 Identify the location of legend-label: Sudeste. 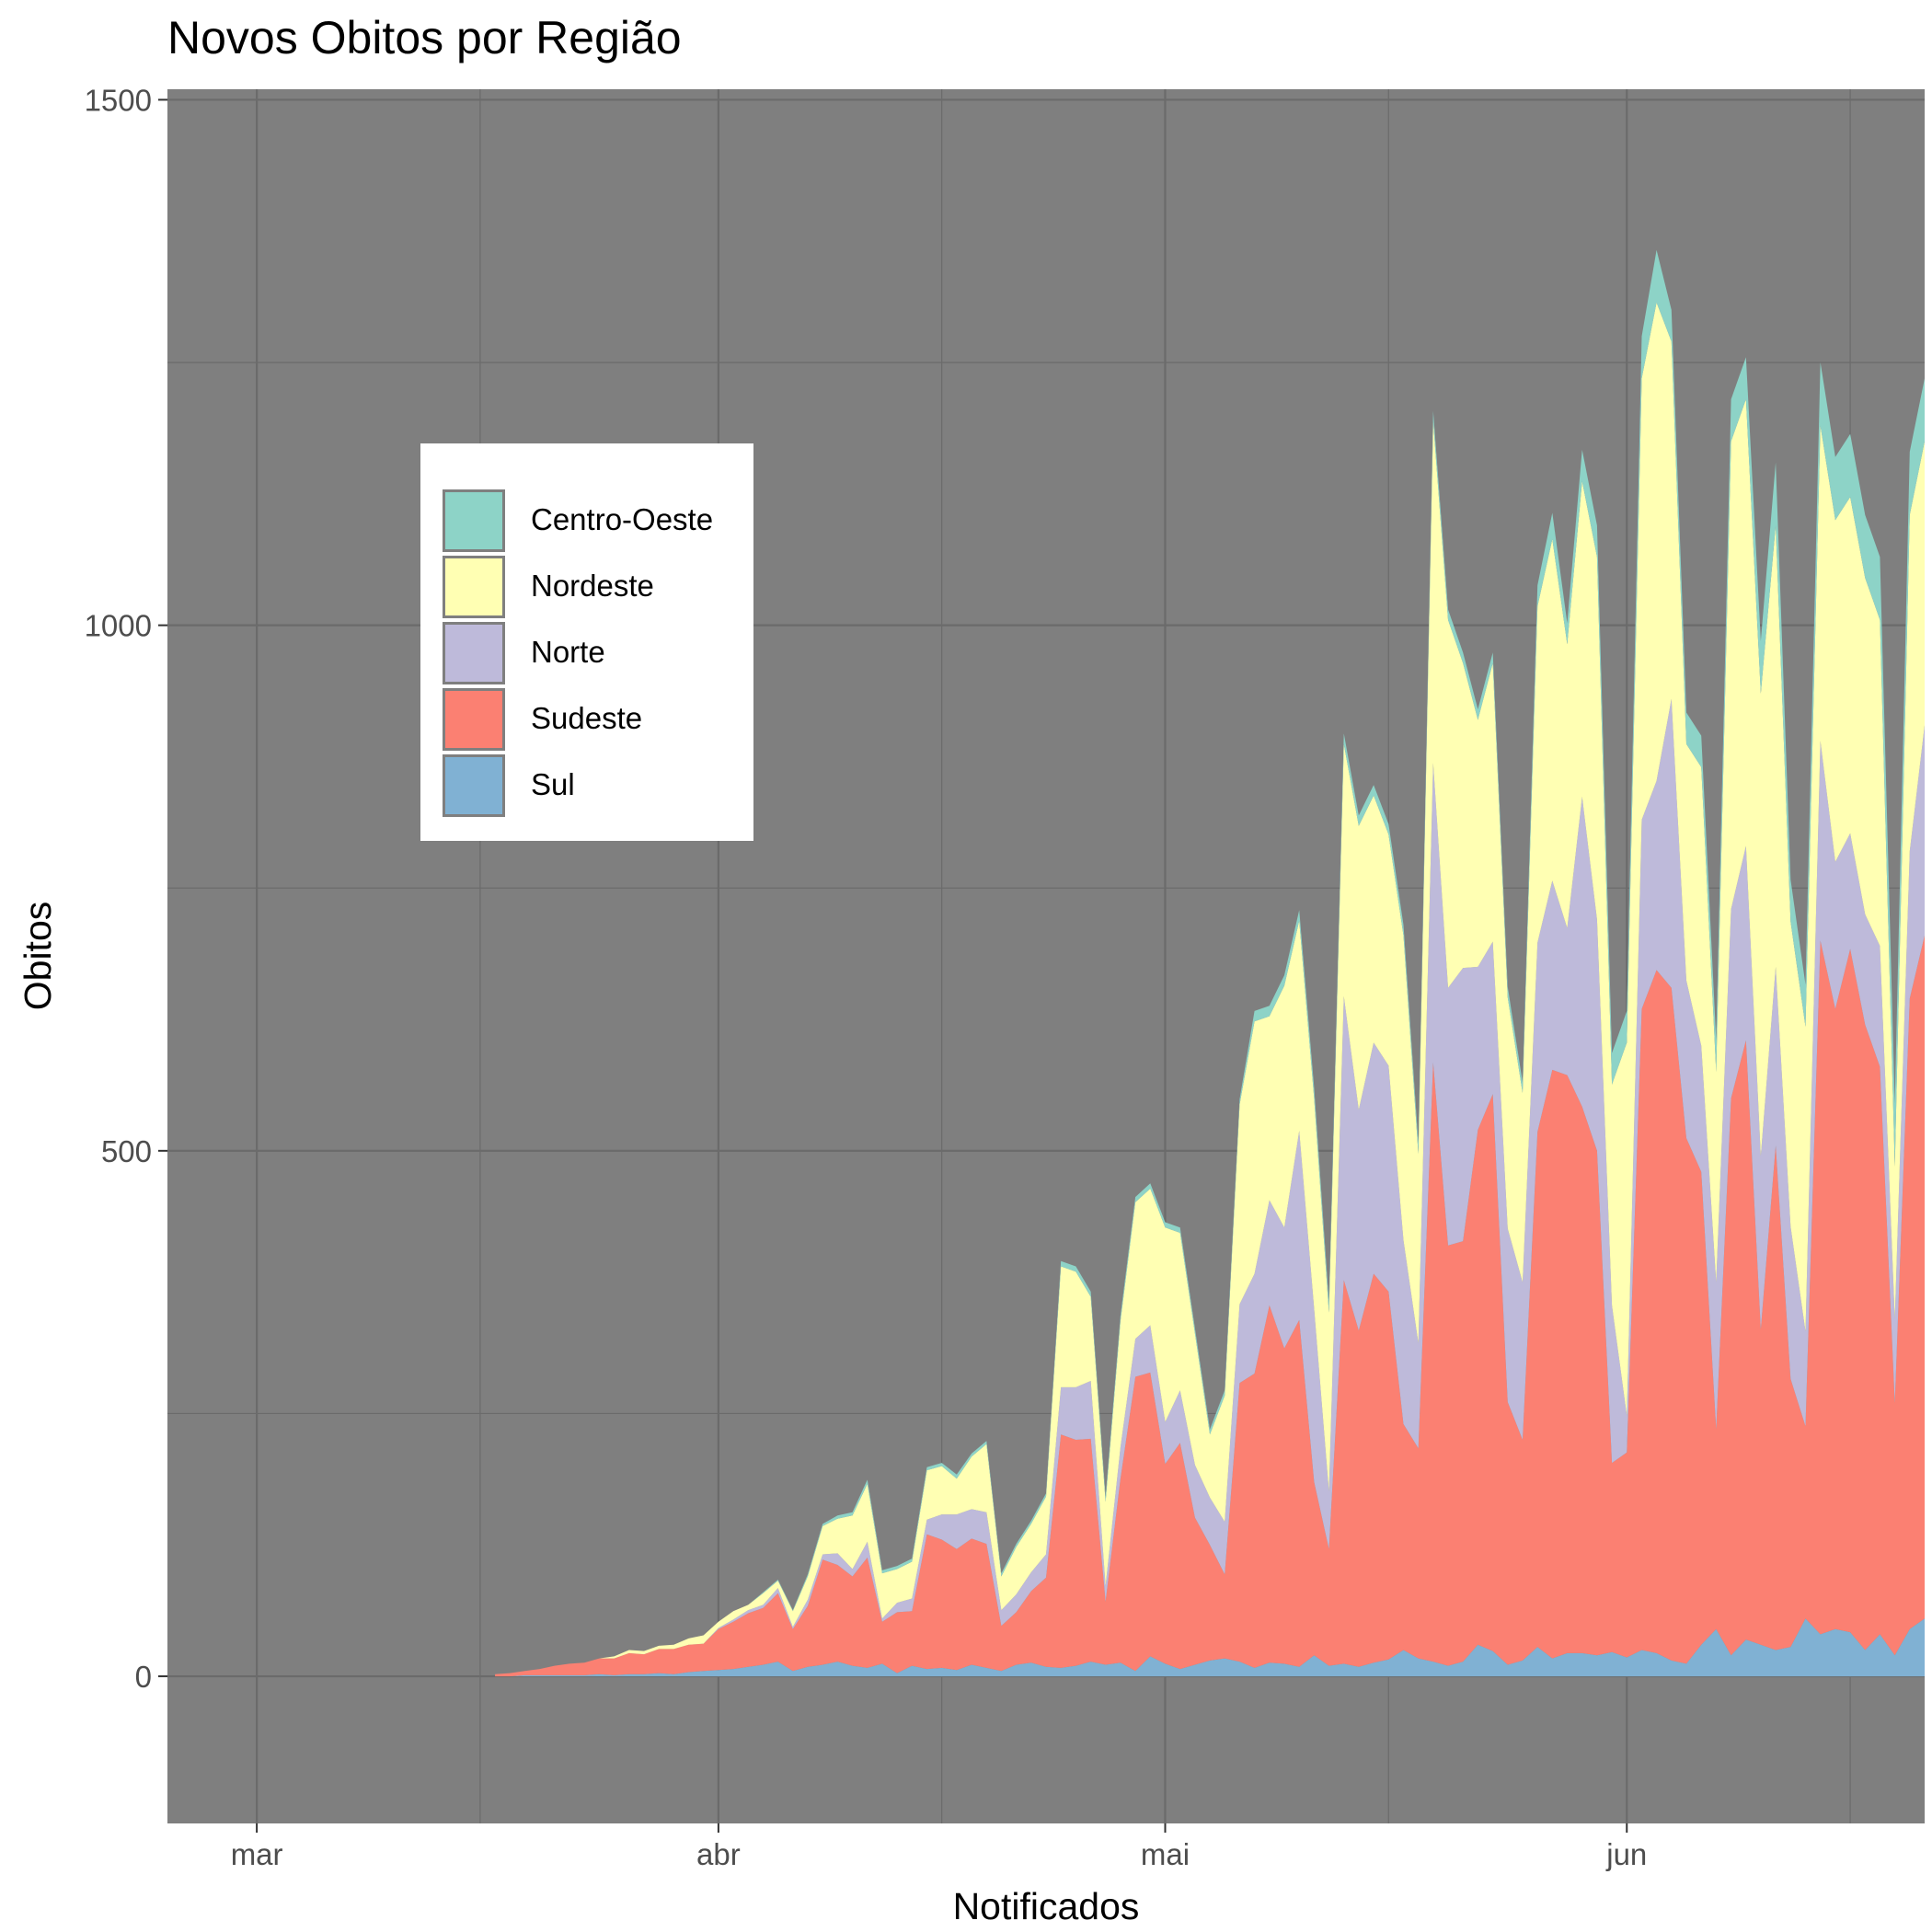
(587, 718).